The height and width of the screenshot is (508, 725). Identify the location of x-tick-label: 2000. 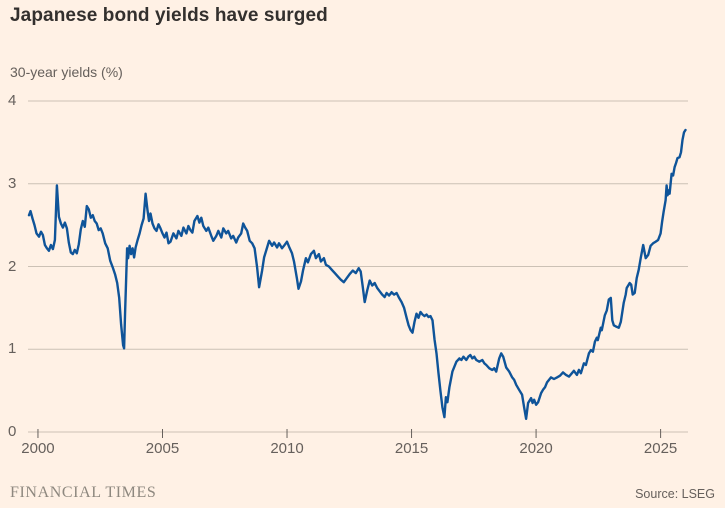
(38, 448).